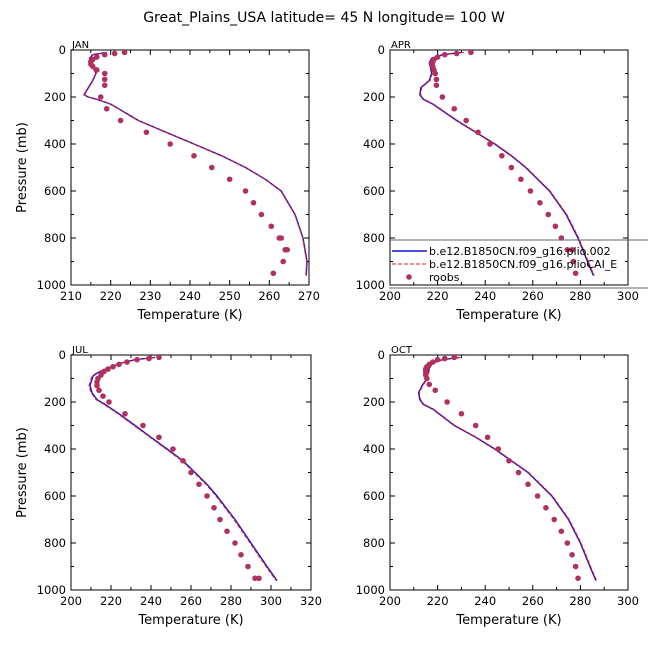 The image size is (648, 649). I want to click on x-tick-label: 270, so click(309, 296).